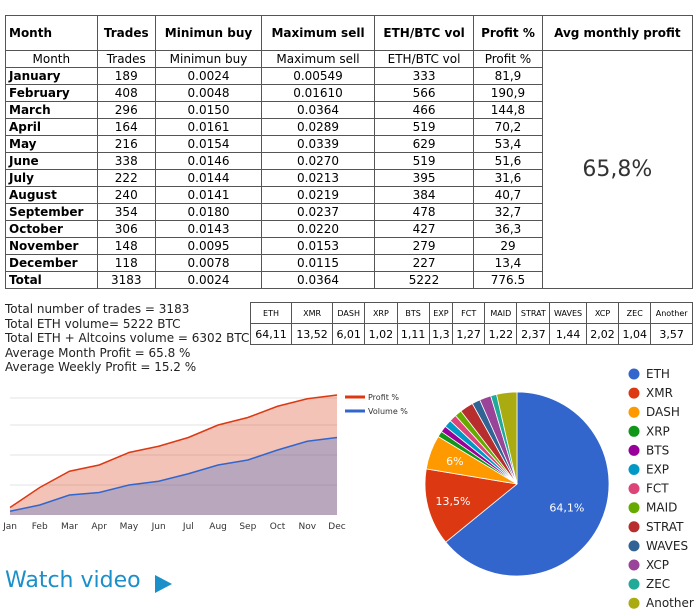  Describe the element at coordinates (208, 59) in the screenshot. I see `subheader-cell: Minimun buy` at that location.